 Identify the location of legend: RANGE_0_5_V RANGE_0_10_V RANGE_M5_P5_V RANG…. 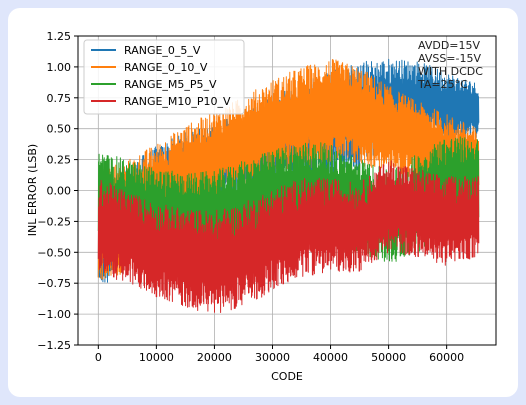
(164, 77).